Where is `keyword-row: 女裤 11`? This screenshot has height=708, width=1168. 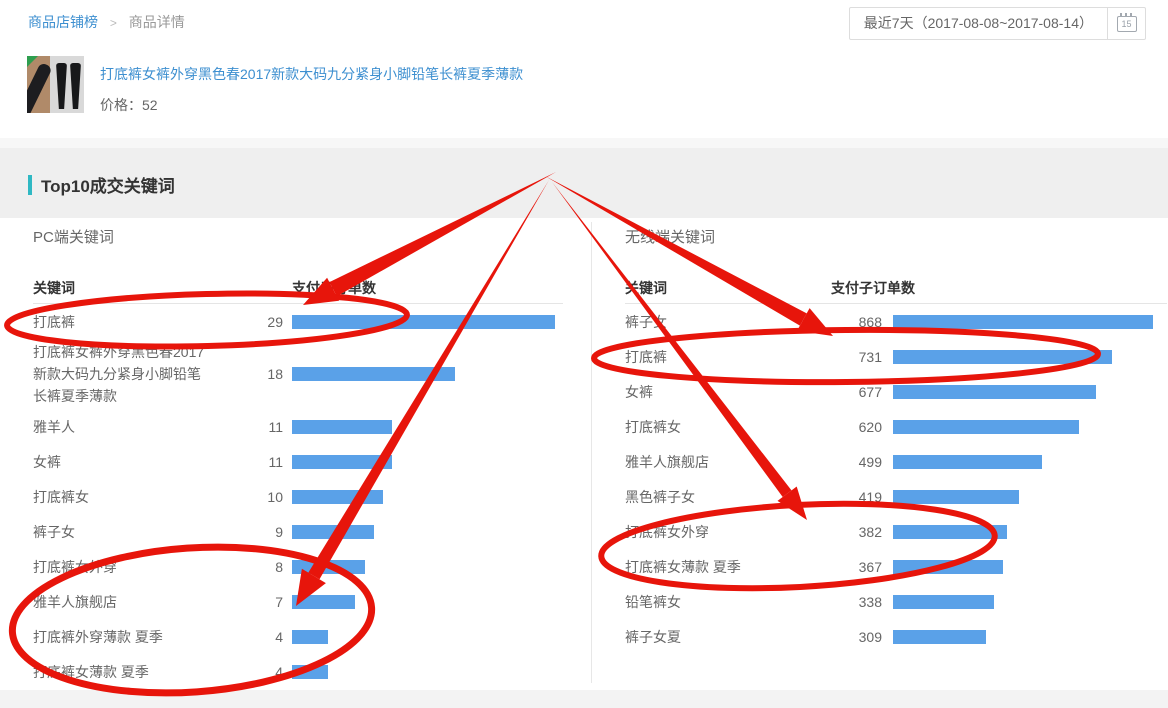 keyword-row: 女裤 11 is located at coordinates (298, 461).